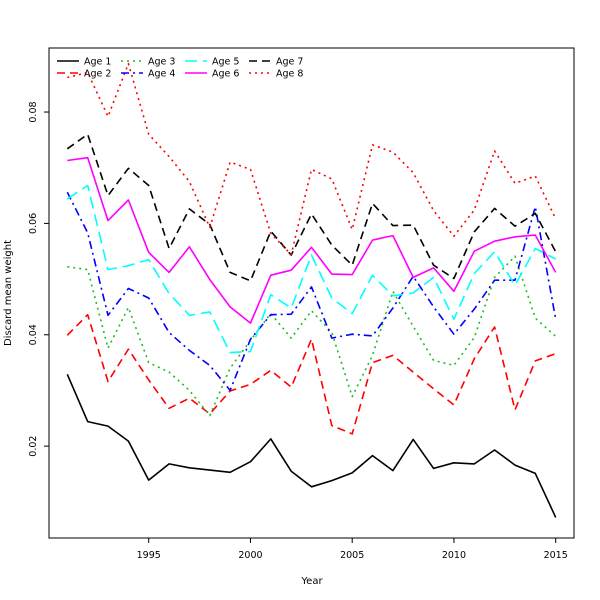 The image size is (600, 600). What do you see at coordinates (33, 446) in the screenshot?
I see `y-tick-label: 0.02` at bounding box center [33, 446].